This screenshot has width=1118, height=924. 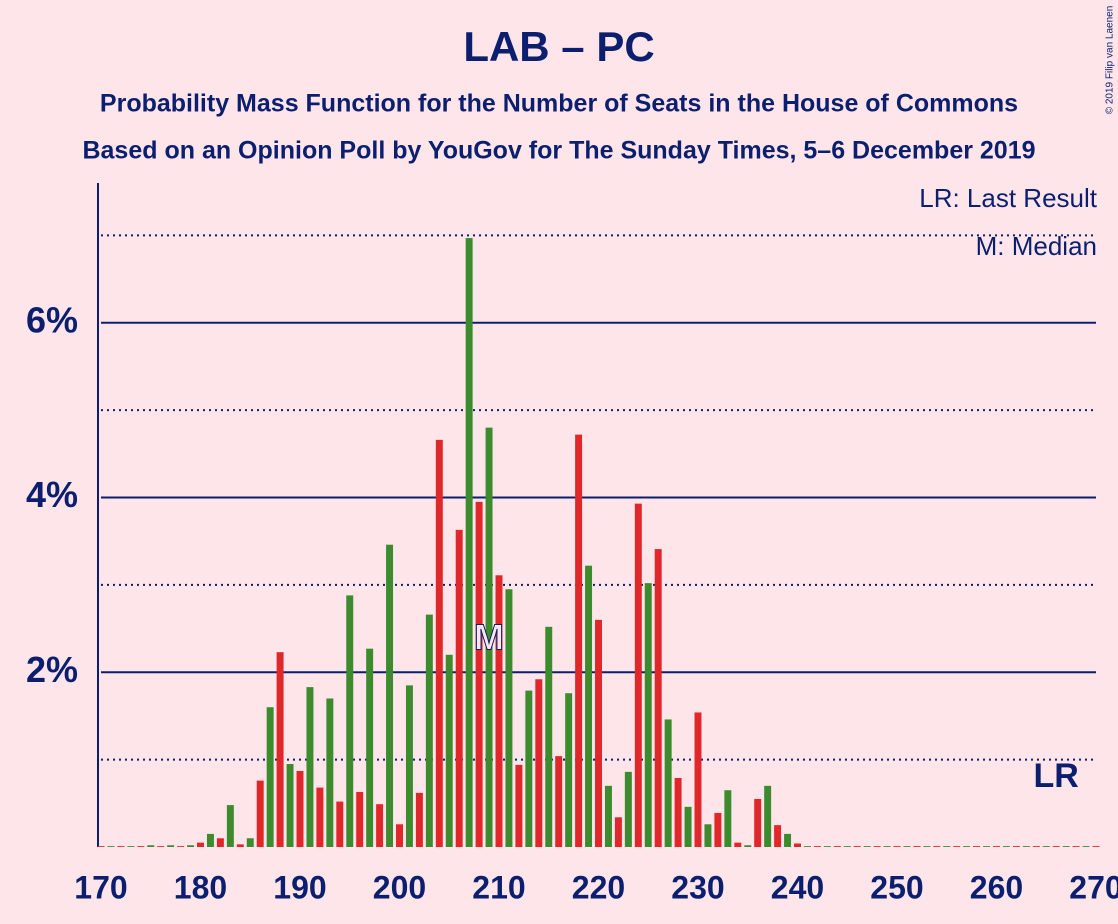 What do you see at coordinates (399, 887) in the screenshot?
I see `x-tick-label: 200` at bounding box center [399, 887].